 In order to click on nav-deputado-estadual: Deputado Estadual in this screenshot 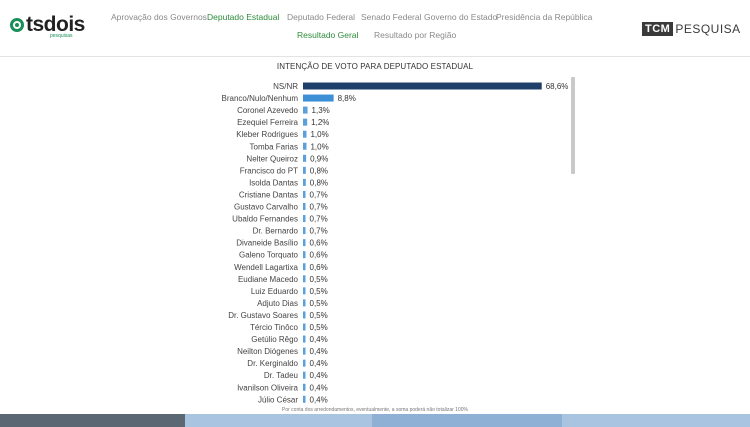, I will do `click(243, 17)`.